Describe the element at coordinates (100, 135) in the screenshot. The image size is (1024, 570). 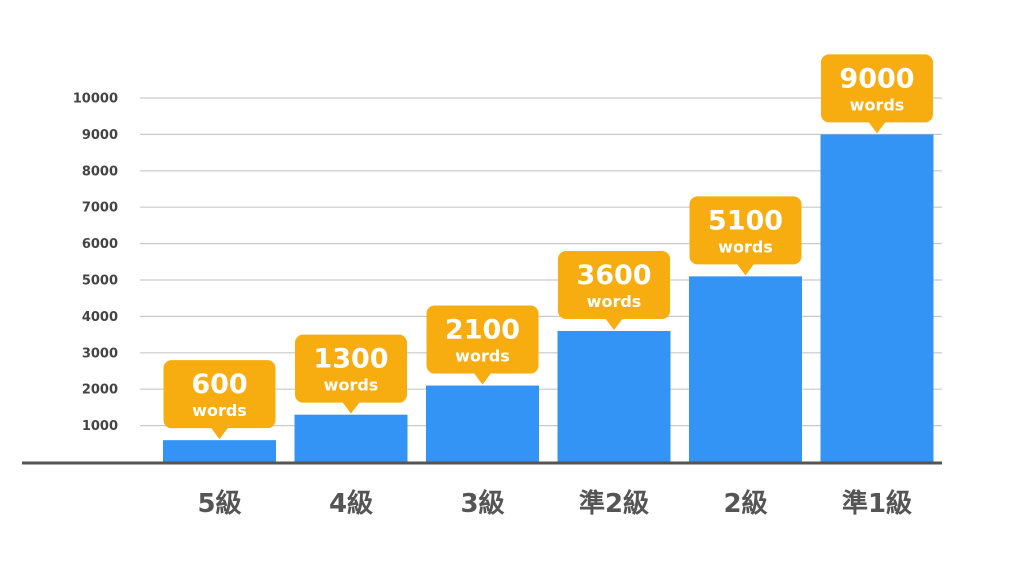
I see `y-tick-label: 9000` at that location.